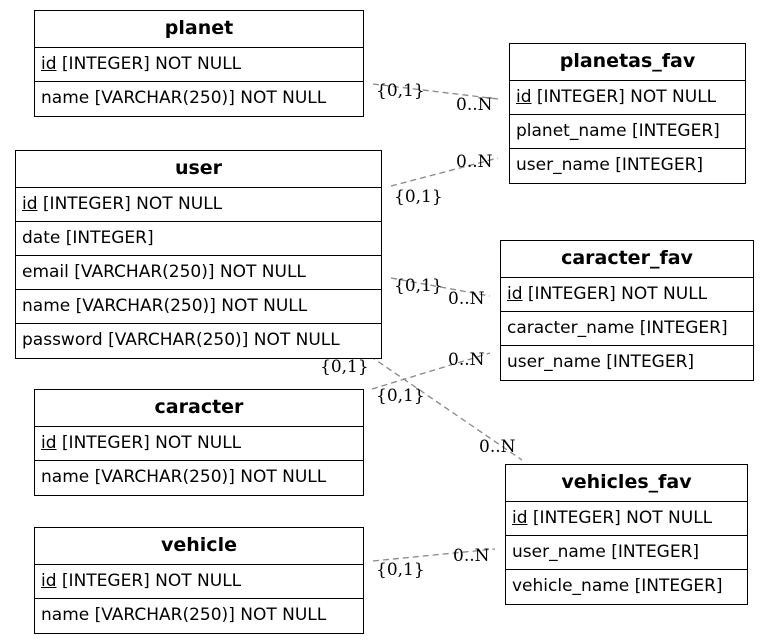 The image size is (769, 643). I want to click on entity-title: vehicles_fav, so click(626, 483).